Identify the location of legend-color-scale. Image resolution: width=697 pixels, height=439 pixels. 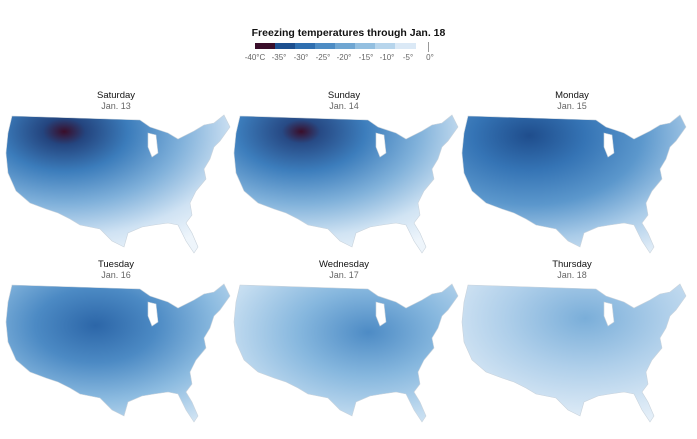
(335, 46).